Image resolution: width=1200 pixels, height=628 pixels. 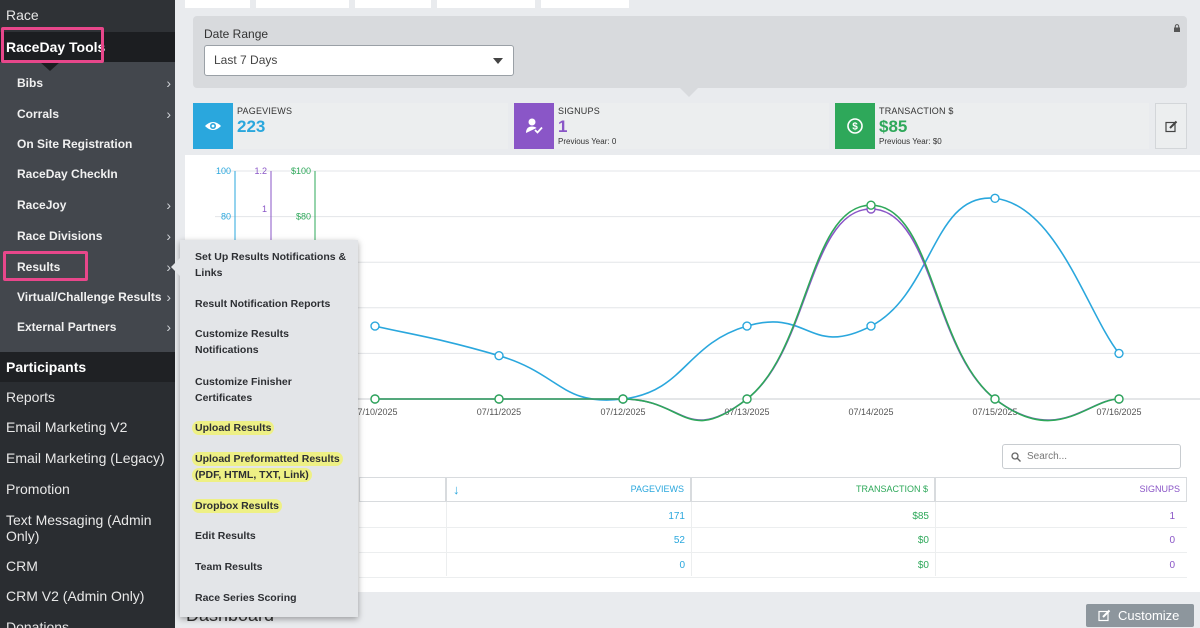 What do you see at coordinates (246, 598) in the screenshot?
I see `menu-item-label: Race Series Scoring` at bounding box center [246, 598].